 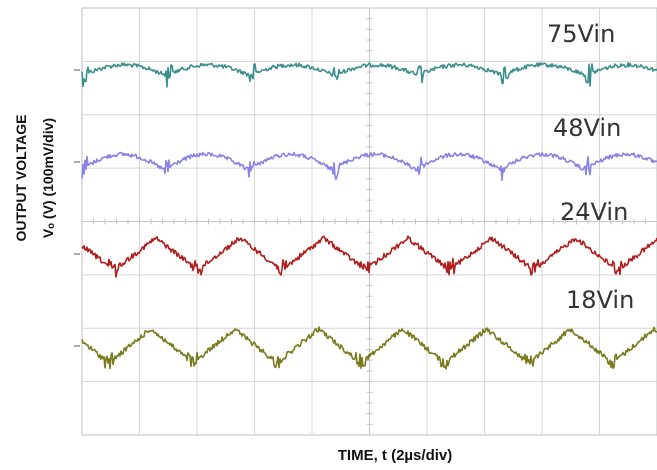 I want to click on trace-label-18Vin: 18Vin, so click(x=600, y=300).